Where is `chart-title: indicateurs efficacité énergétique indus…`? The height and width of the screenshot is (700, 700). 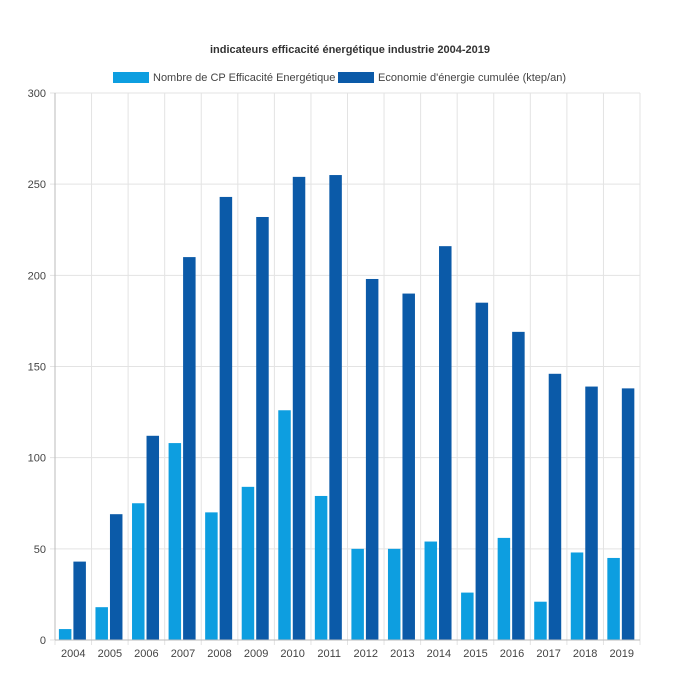 chart-title: indicateurs efficacité énergétique indus… is located at coordinates (350, 50).